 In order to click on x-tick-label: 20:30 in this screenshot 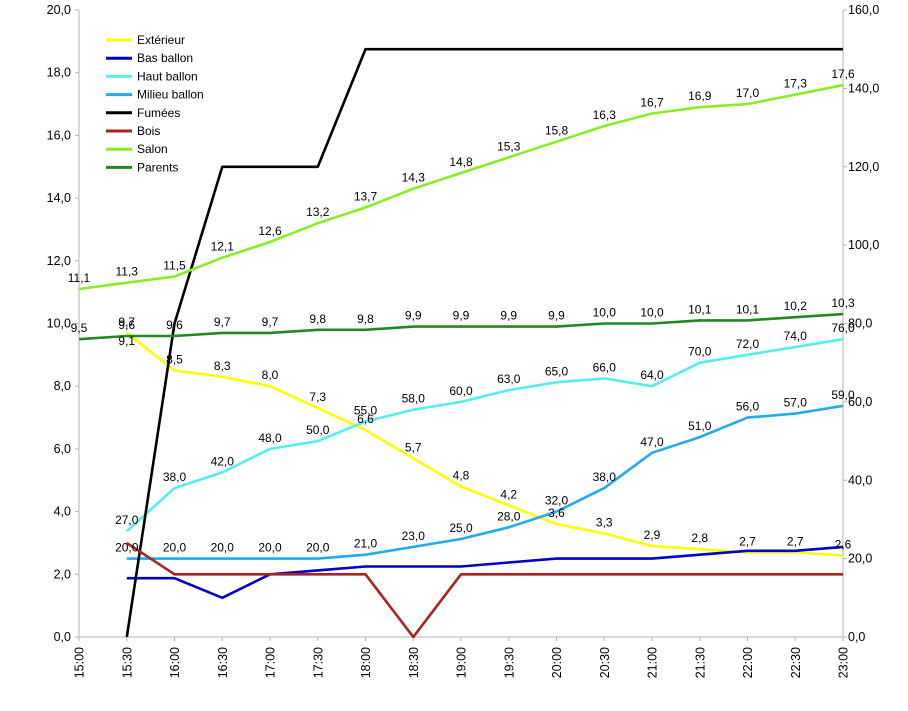, I will do `click(605, 662)`.